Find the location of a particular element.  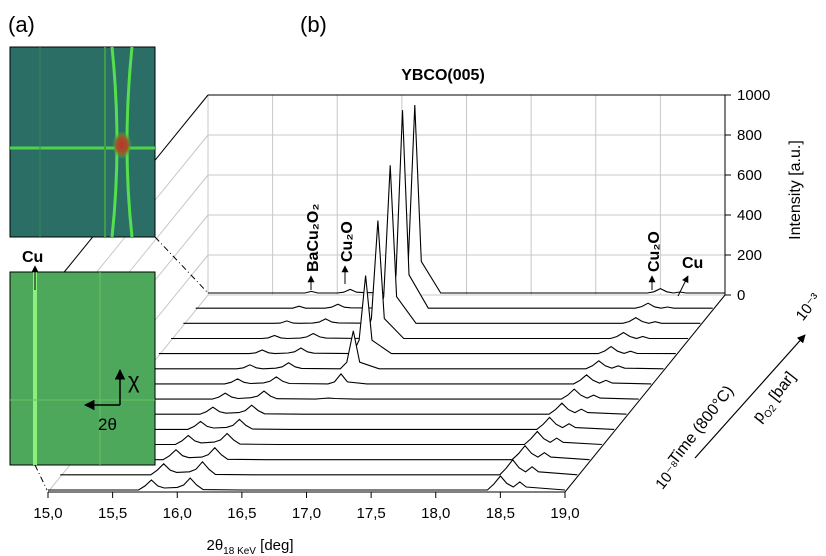

y-tick-label: 200 is located at coordinates (749, 255).